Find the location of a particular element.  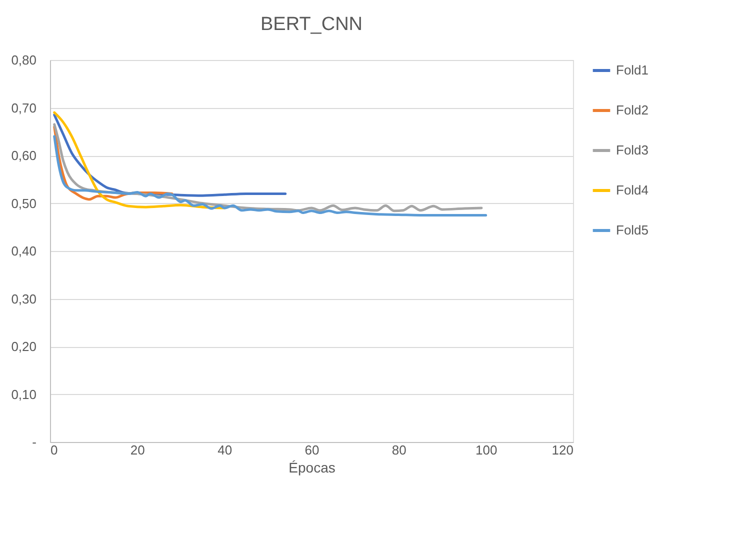

legend-label: Fold5 is located at coordinates (632, 230).